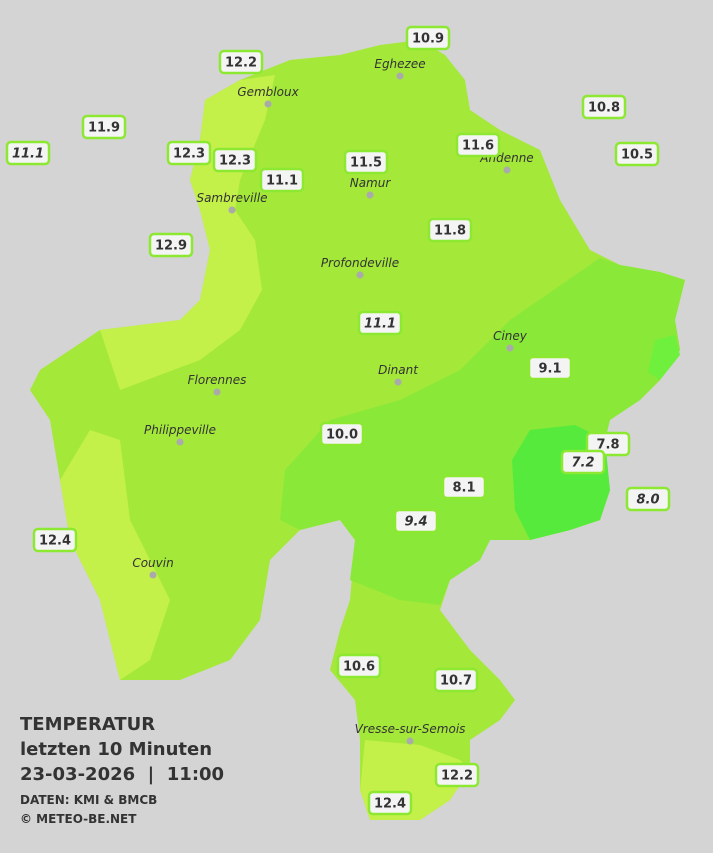 The image size is (713, 853). Describe the element at coordinates (410, 729) in the screenshot. I see `city-label: Vresse-sur-Semois` at that location.